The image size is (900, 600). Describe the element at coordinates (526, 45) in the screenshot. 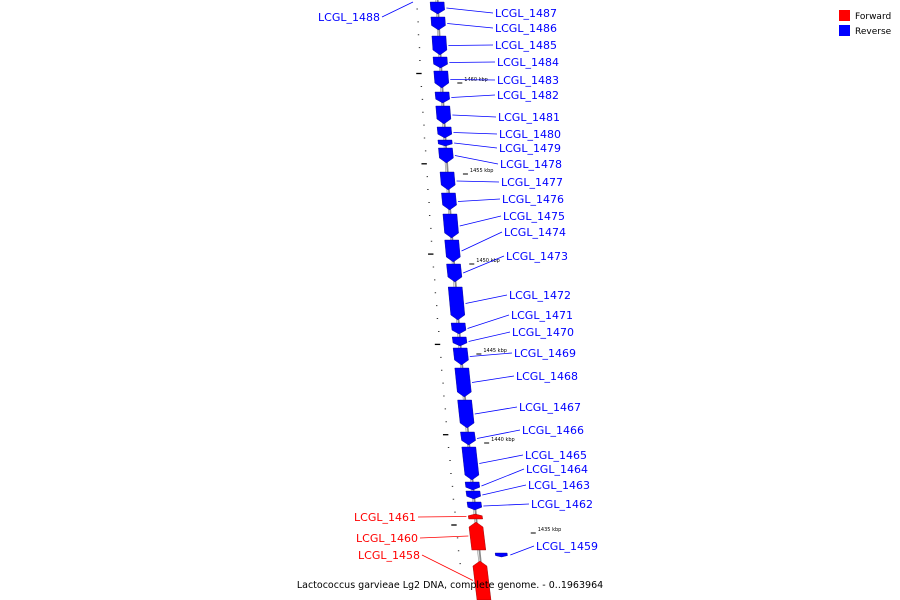

I see `gene-label: LCGL_1485` at that location.